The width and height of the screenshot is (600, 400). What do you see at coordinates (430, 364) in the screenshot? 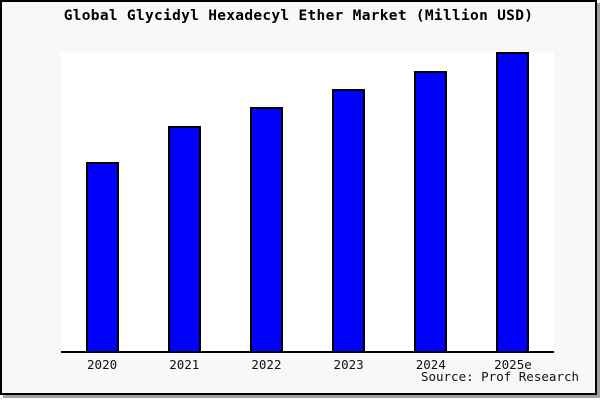
I see `x-tick-label-2024: 2024` at bounding box center [430, 364].